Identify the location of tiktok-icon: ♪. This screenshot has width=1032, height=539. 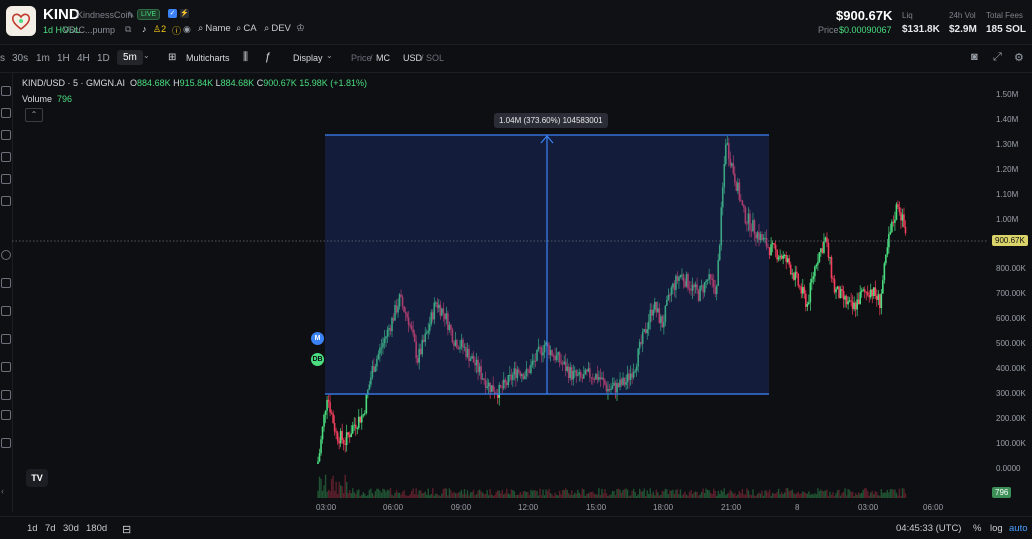
(144, 29).